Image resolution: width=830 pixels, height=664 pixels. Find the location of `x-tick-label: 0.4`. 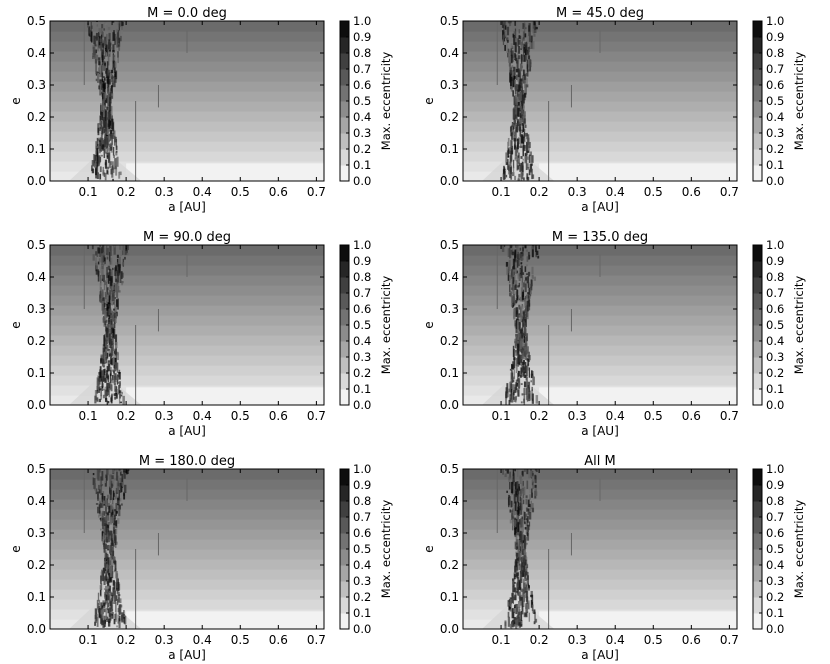

x-tick-label: 0.4 is located at coordinates (615, 416).